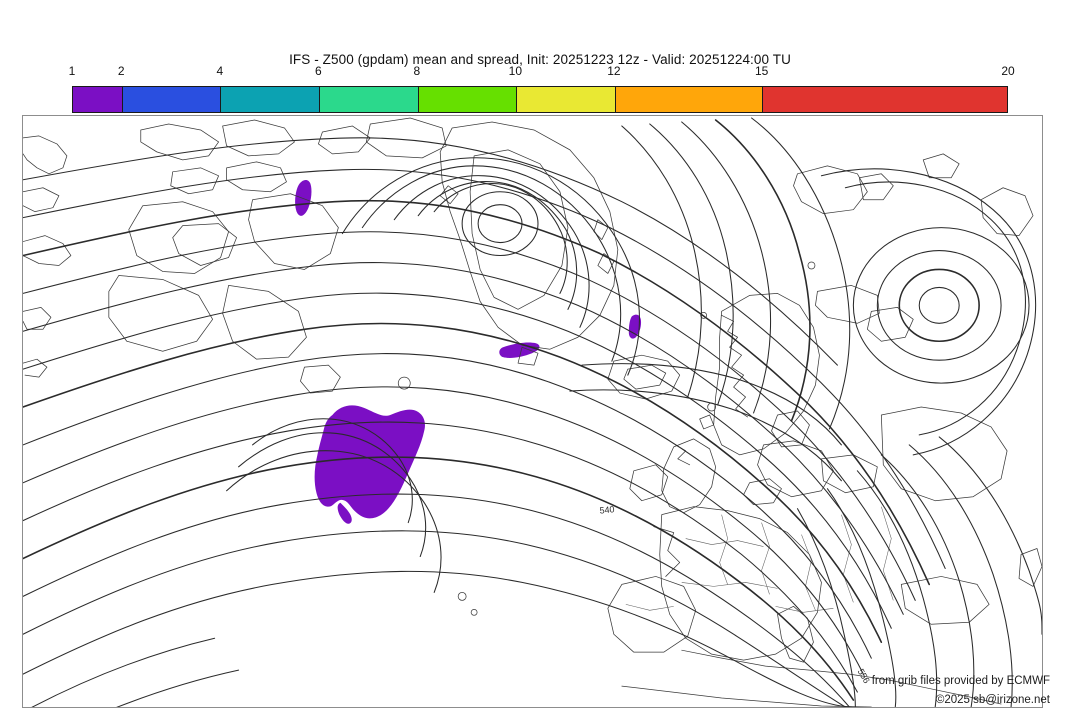  I want to click on coastline-franz-josef, so click(941, 166).